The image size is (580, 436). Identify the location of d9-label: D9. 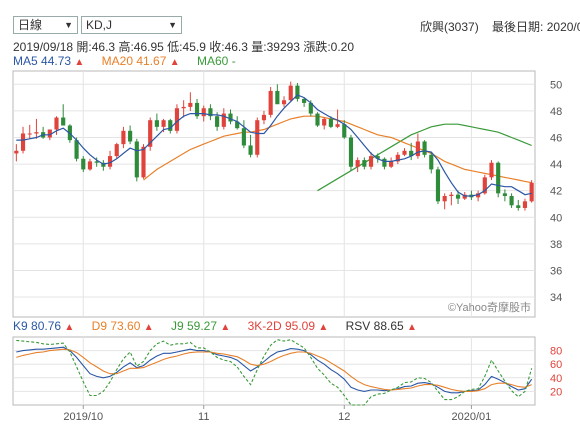
(99, 326).